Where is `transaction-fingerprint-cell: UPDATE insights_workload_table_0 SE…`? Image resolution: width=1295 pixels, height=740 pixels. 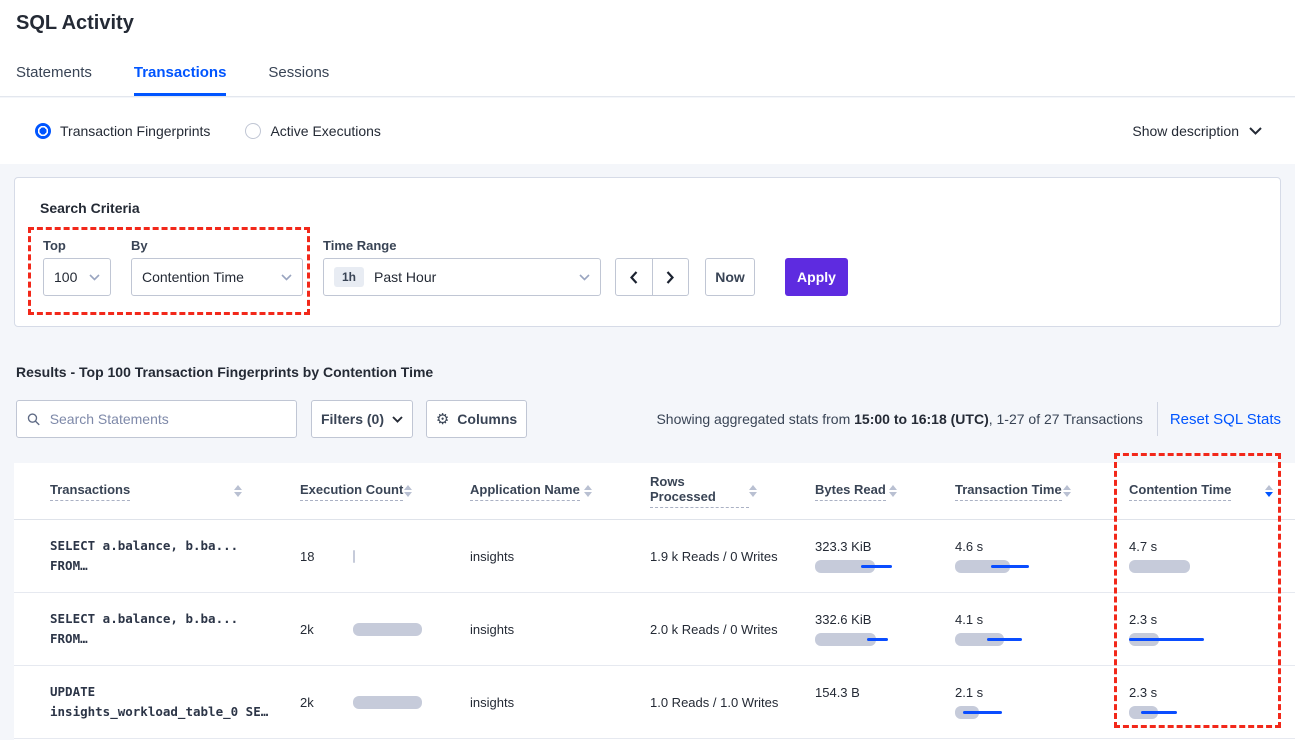 transaction-fingerprint-cell: UPDATE insights_workload_table_0 SE… is located at coordinates (159, 701).